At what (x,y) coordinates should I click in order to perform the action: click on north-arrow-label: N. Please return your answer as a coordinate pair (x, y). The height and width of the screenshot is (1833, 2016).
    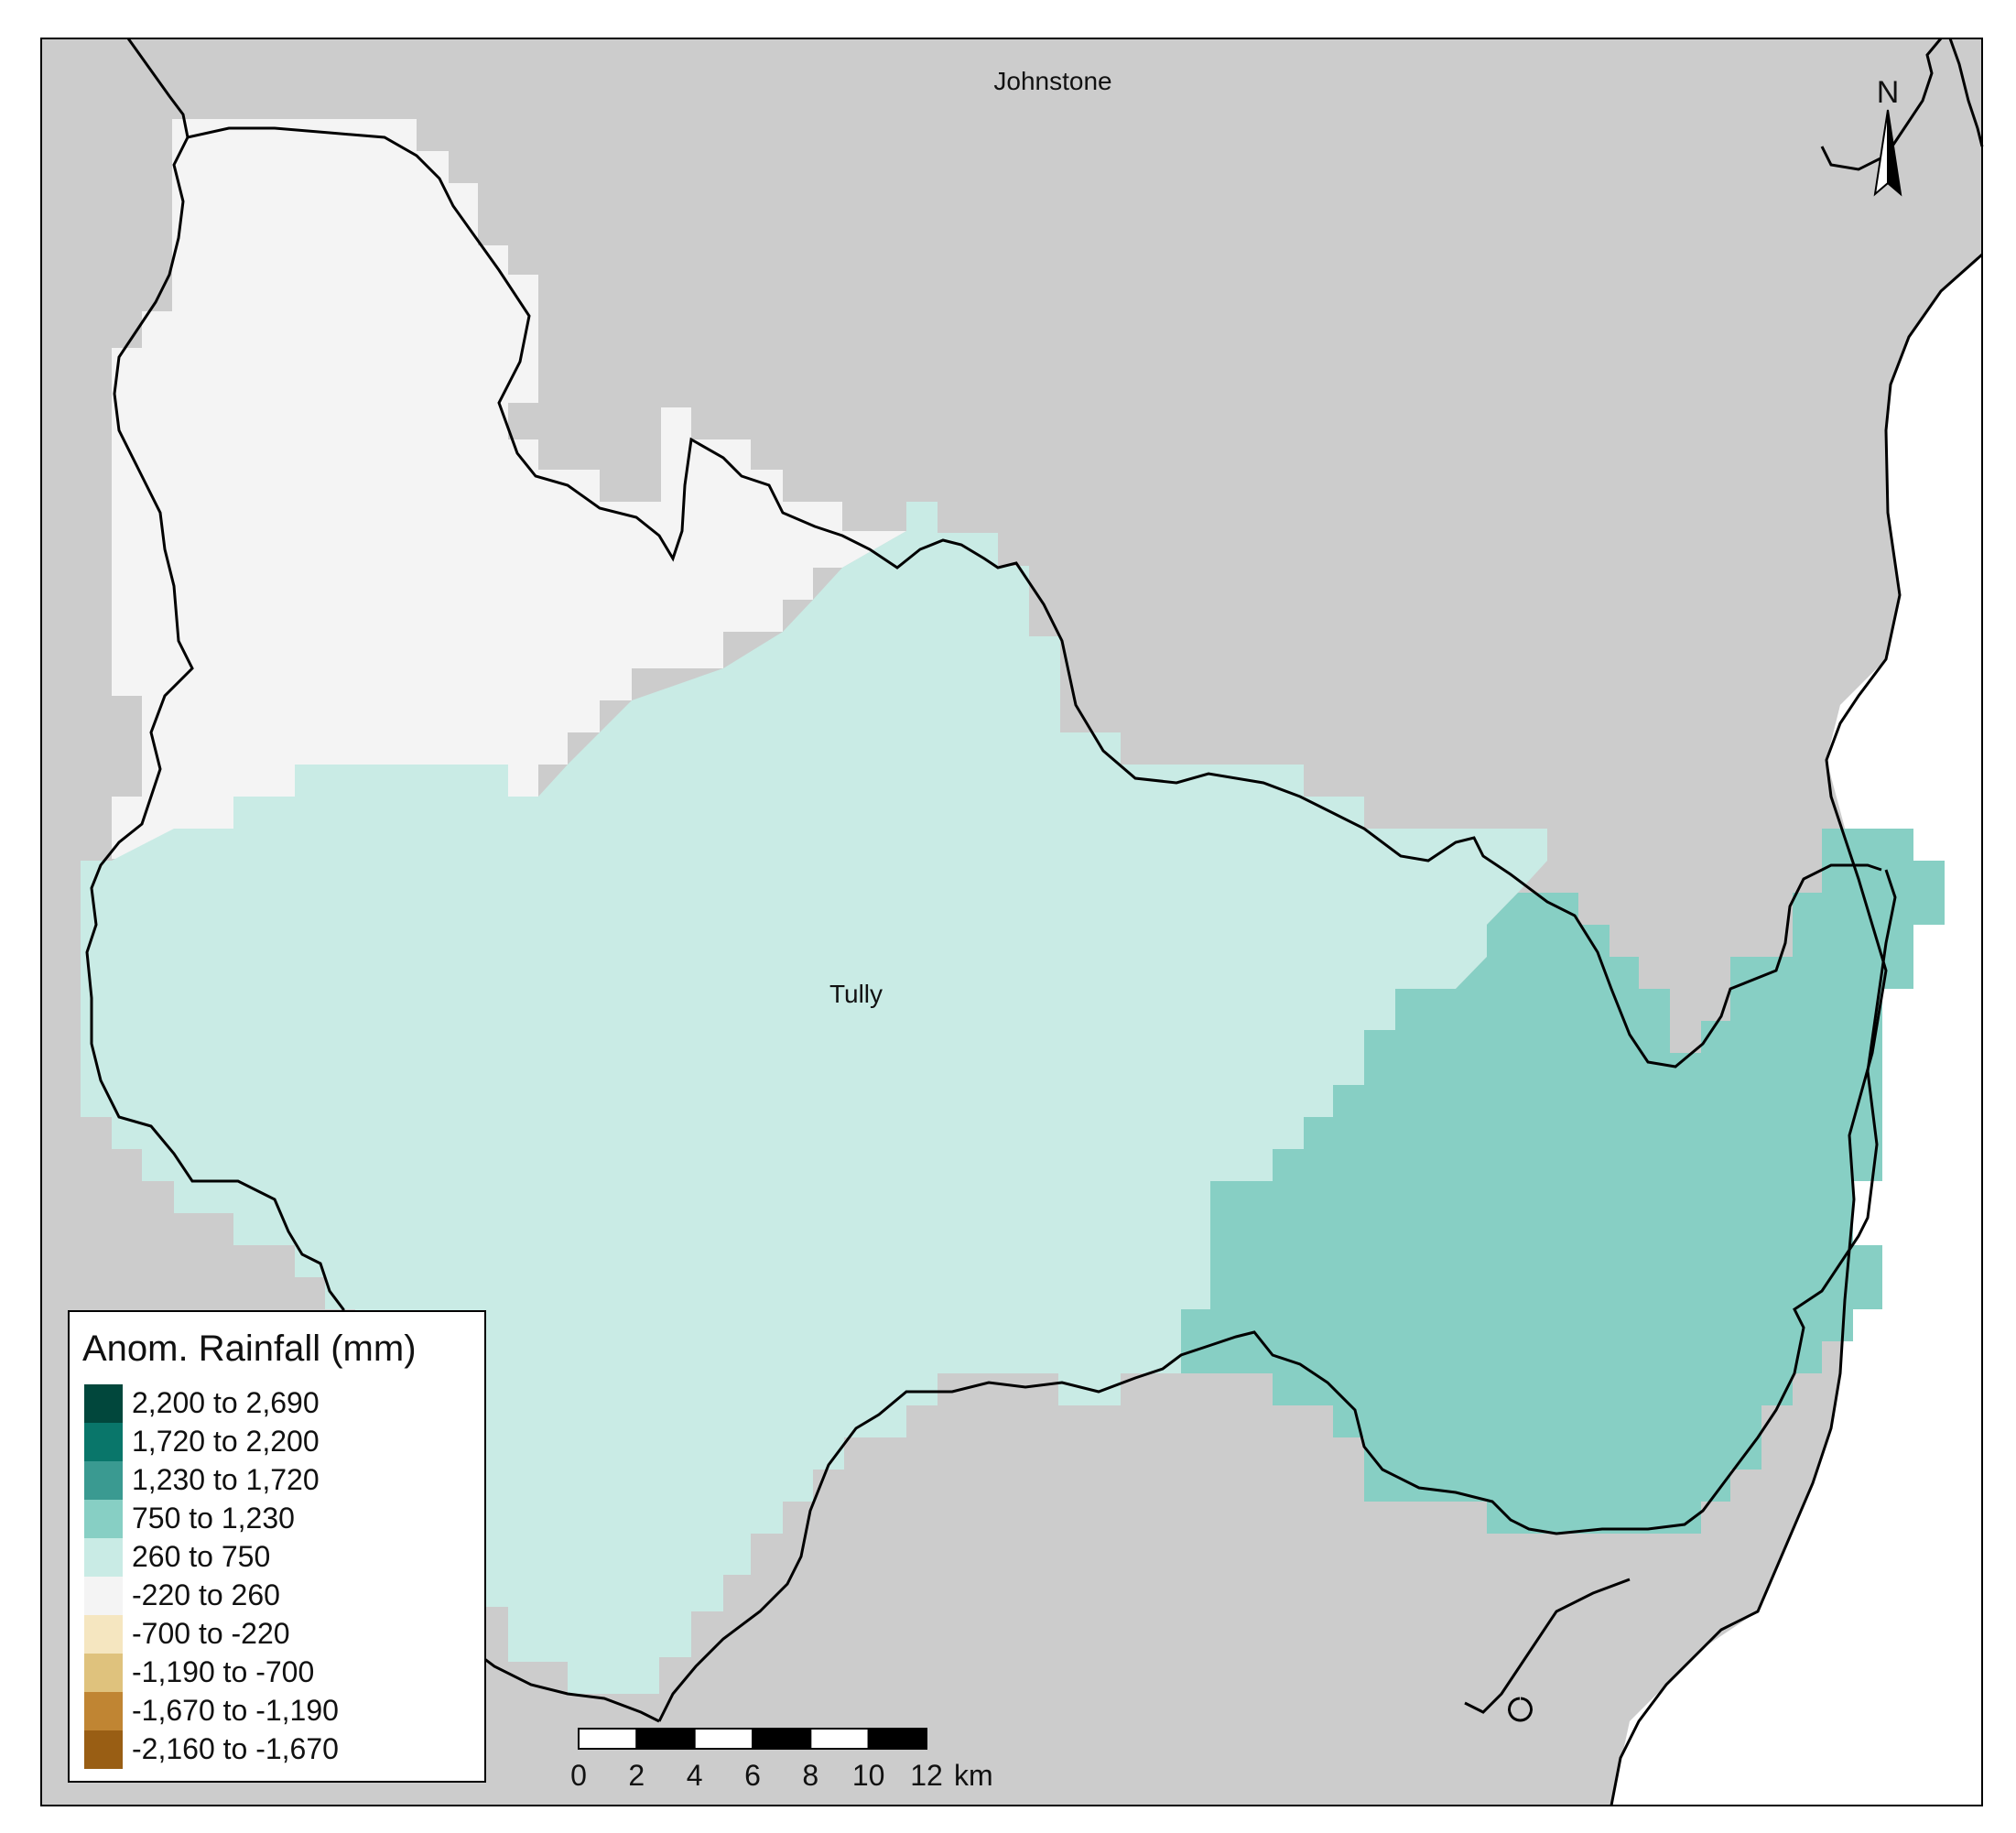
    Looking at the image, I should click on (1888, 92).